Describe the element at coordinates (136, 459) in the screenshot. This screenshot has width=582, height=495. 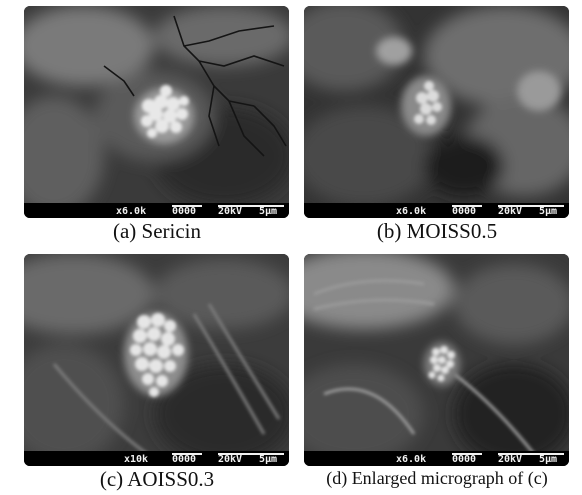
I see `magnification-label: x10k` at that location.